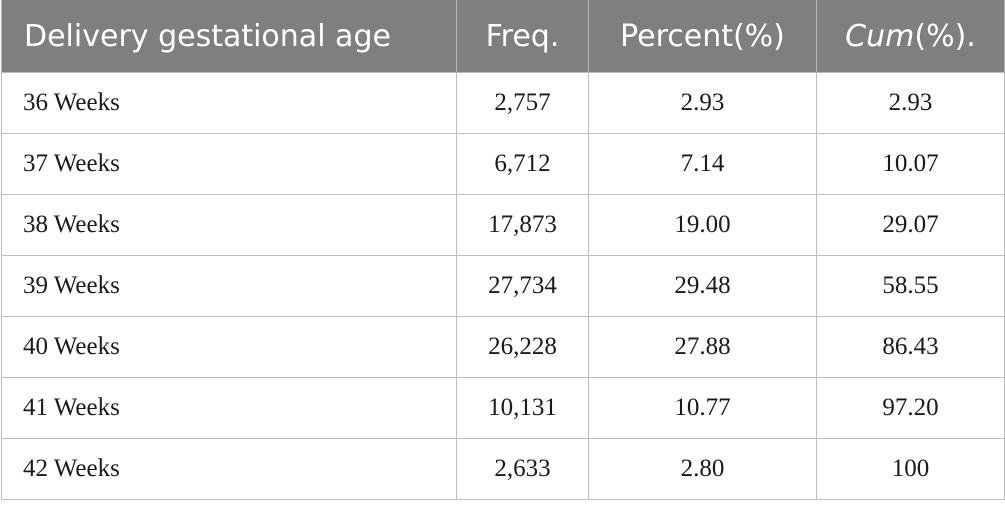 The width and height of the screenshot is (1005, 521). I want to click on table-row: 40 Weeks 26,228 27.88 86.43, so click(503, 347).